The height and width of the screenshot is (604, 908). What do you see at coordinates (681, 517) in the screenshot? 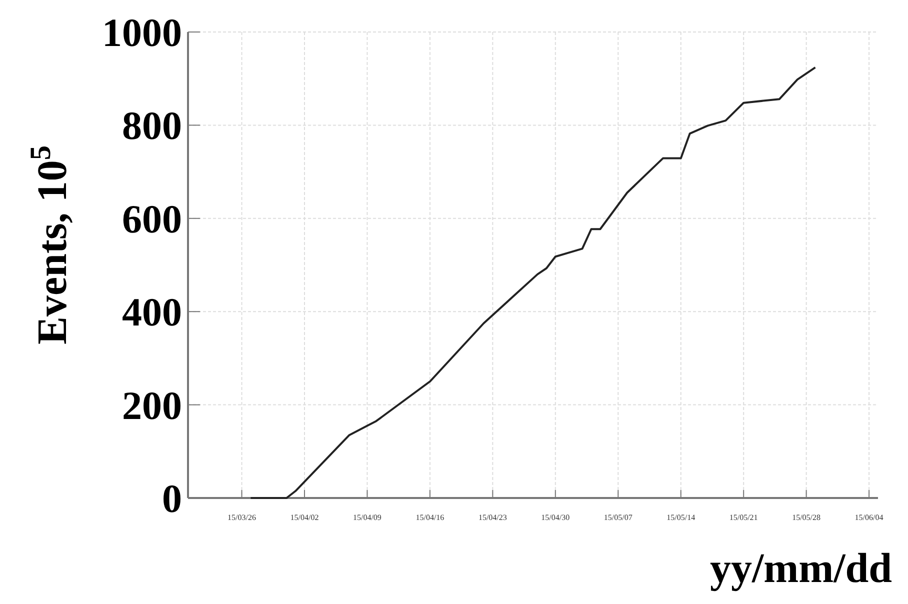
I see `x-tick-label: 15/05/14` at bounding box center [681, 517].